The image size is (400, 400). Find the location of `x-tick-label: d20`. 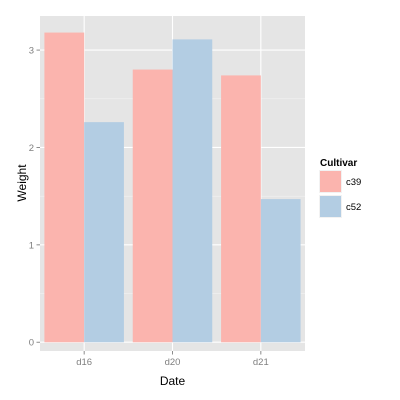

x-tick-label: d20 is located at coordinates (173, 362).